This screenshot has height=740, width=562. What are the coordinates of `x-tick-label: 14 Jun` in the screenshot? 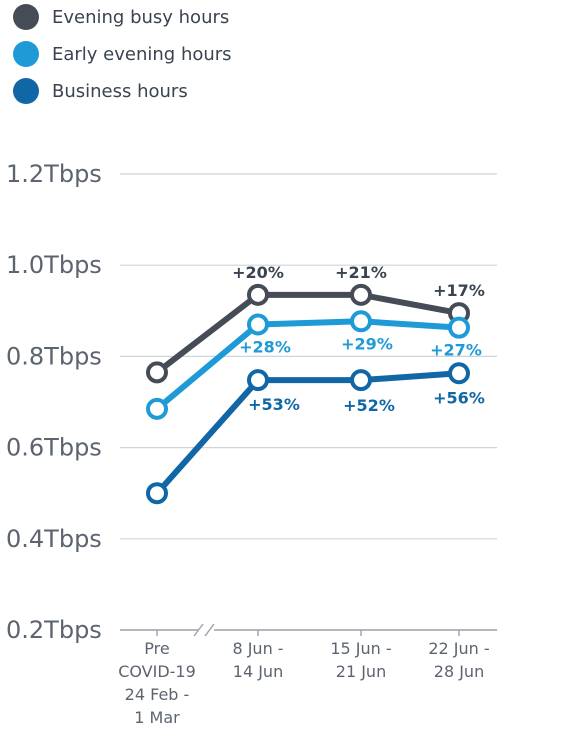 It's located at (258, 671).